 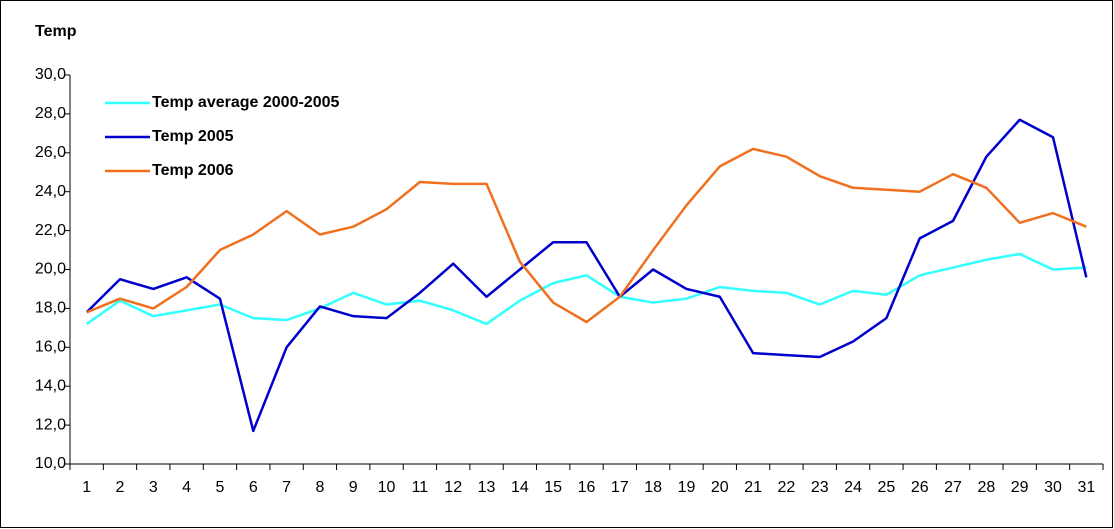 I want to click on x-tick-label: 1, so click(x=86, y=487).